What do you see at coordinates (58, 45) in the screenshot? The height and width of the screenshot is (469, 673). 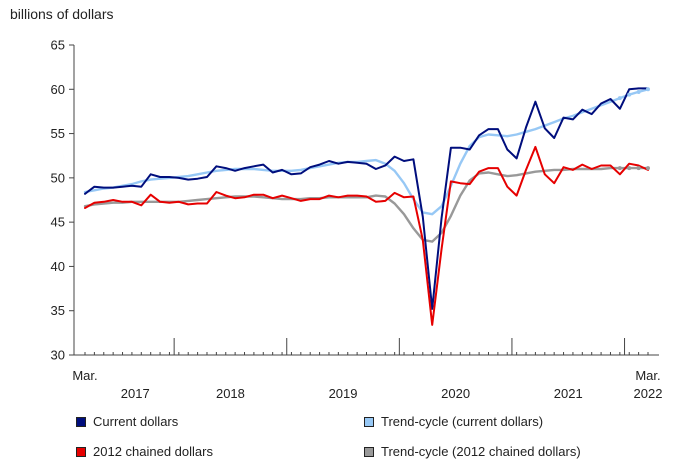 I see `y-tick-label: 65` at bounding box center [58, 45].